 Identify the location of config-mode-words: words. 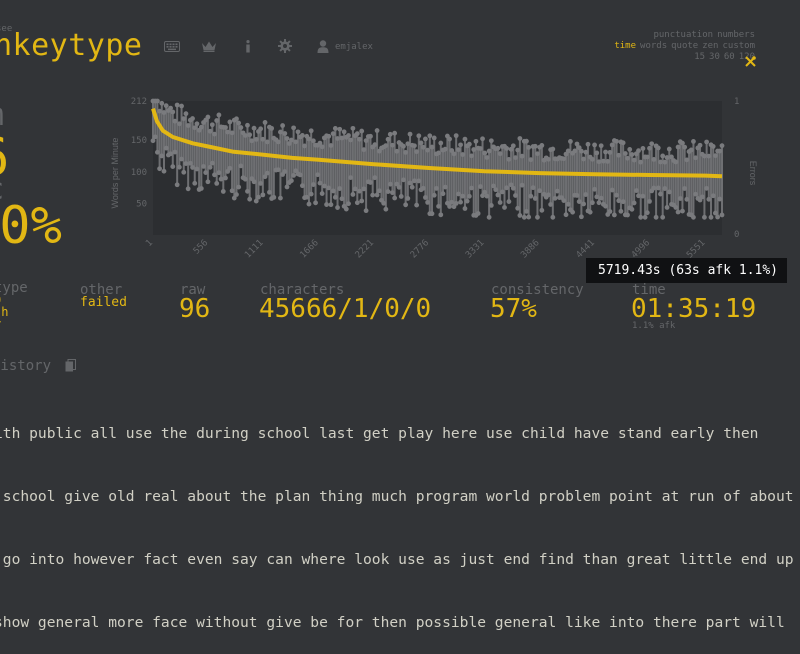
(654, 46).